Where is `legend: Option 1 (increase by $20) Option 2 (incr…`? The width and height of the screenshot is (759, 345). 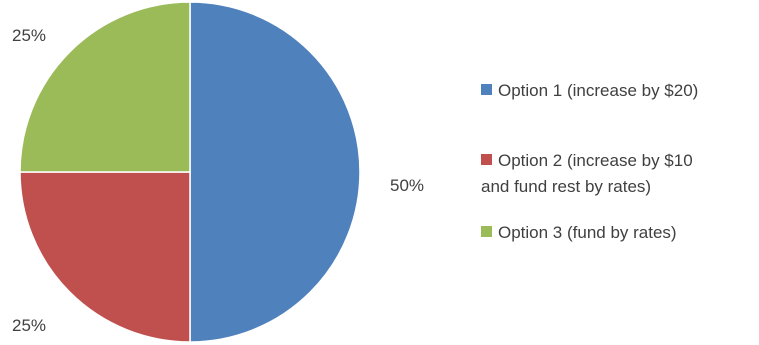 legend: Option 1 (increase by $20) Option 2 (incr… is located at coordinates (589, 161).